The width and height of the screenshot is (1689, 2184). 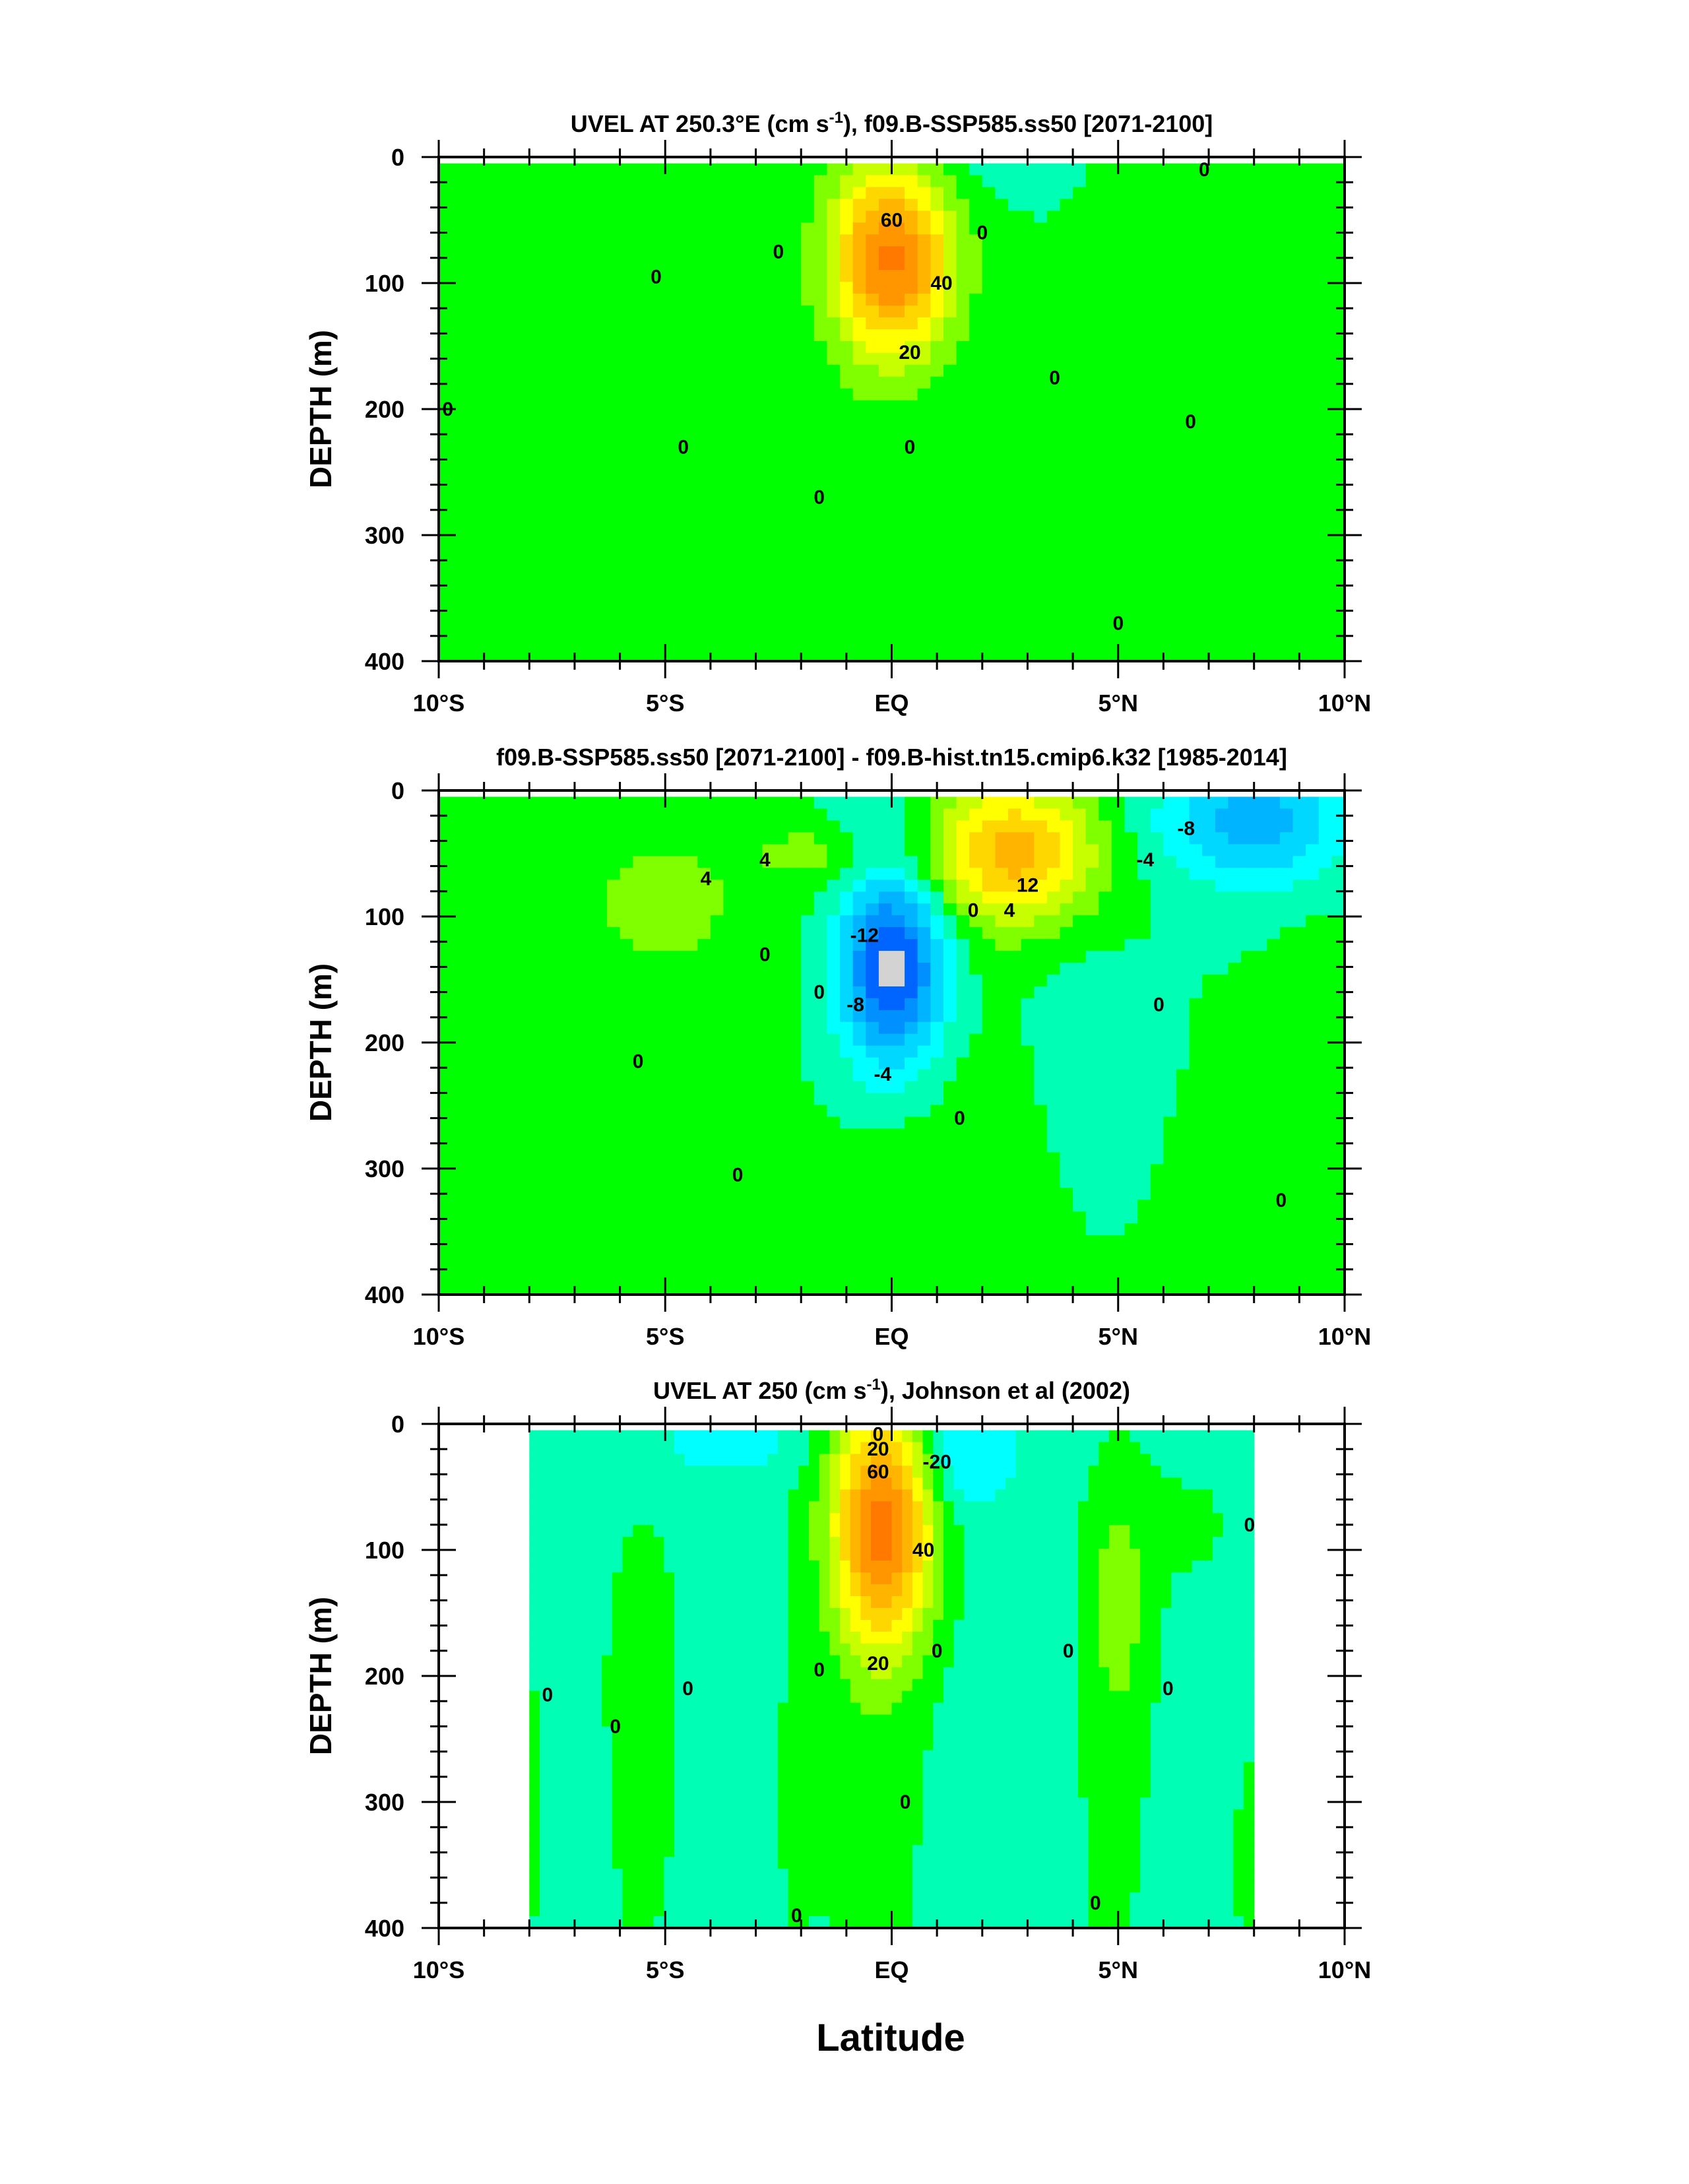 I want to click on contour-label: 0, so click(x=1204, y=170).